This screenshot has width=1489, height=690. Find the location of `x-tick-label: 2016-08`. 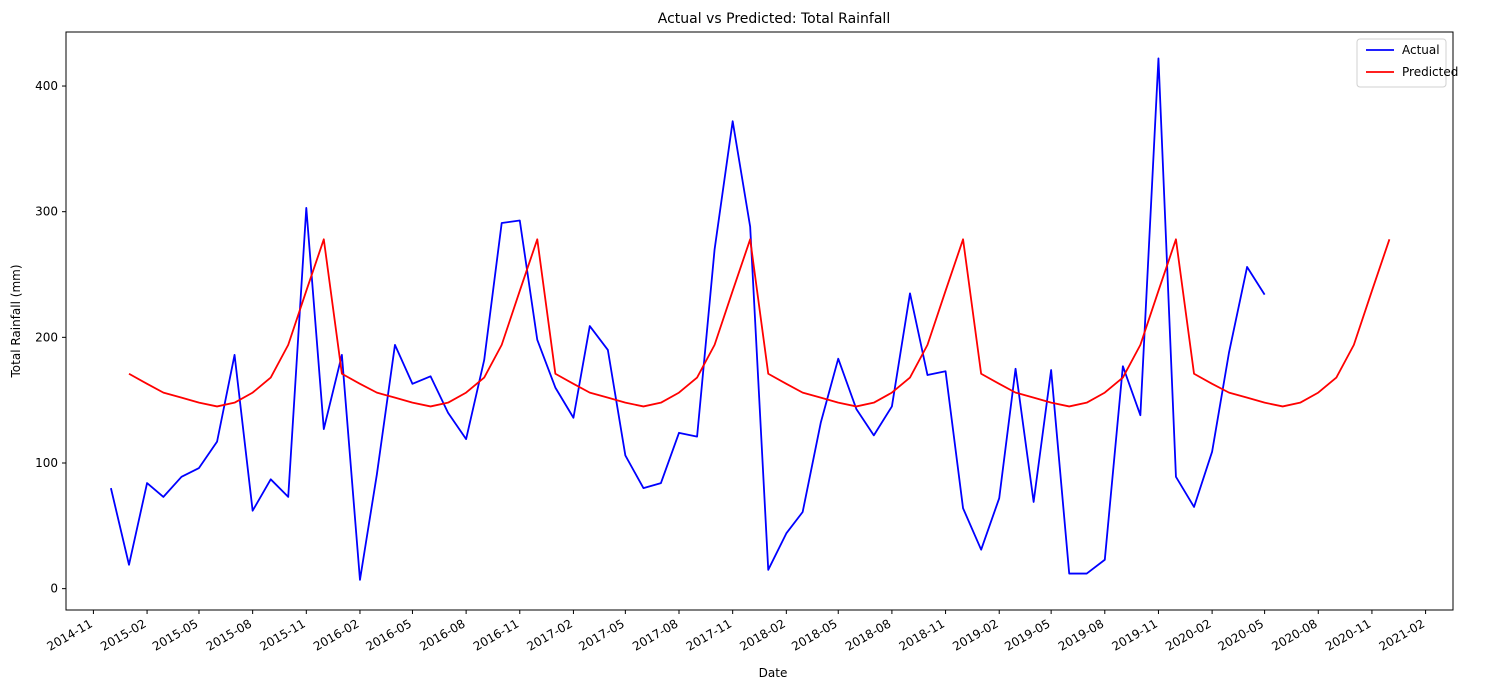

x-tick-label: 2016-08 is located at coordinates (442, 634).